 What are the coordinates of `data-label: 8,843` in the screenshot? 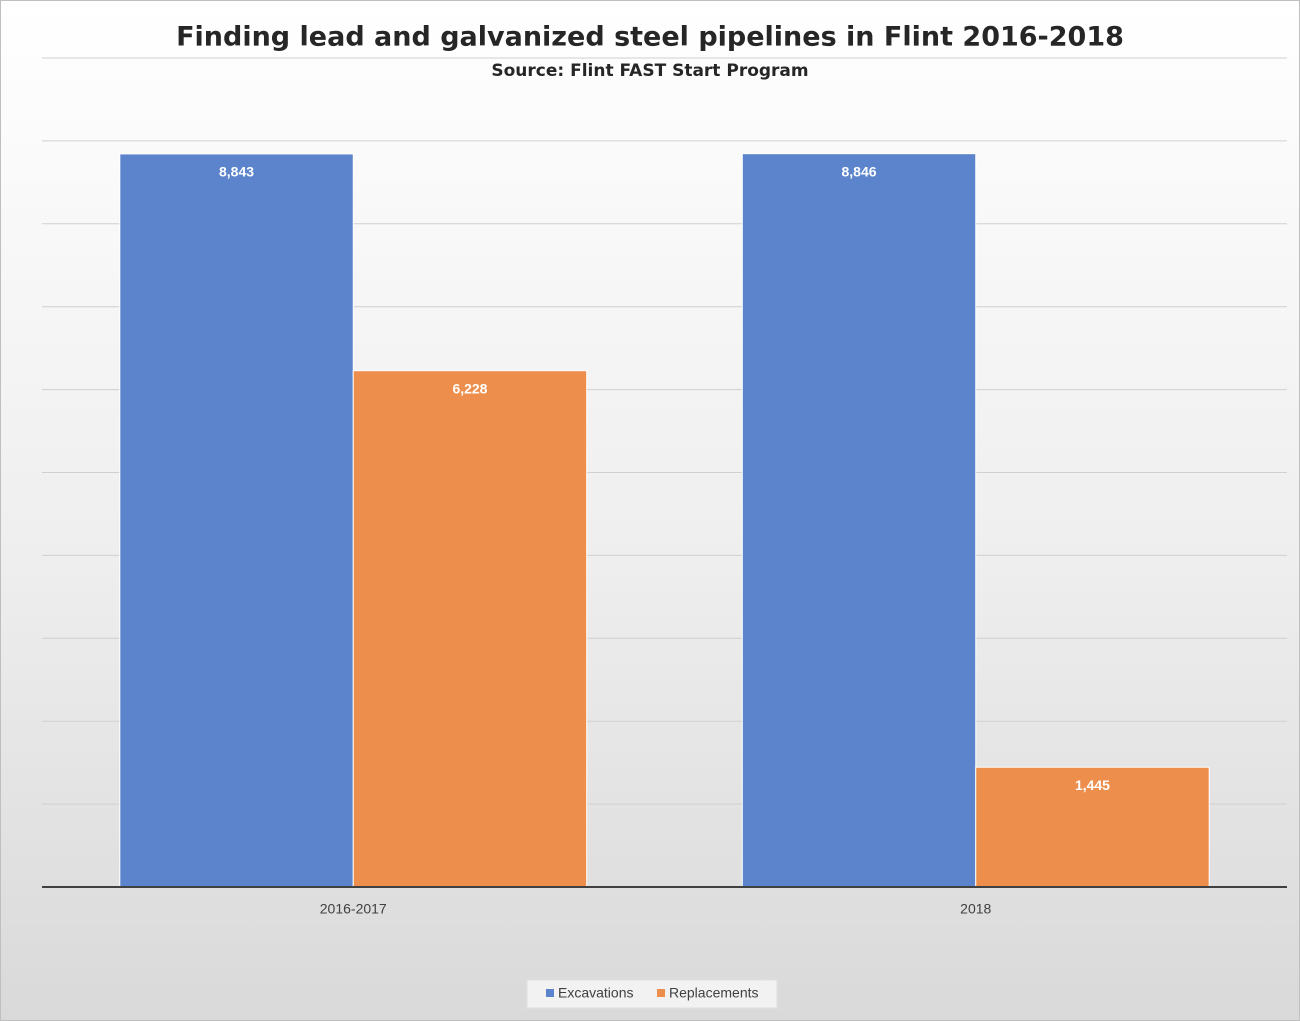 It's located at (236, 172).